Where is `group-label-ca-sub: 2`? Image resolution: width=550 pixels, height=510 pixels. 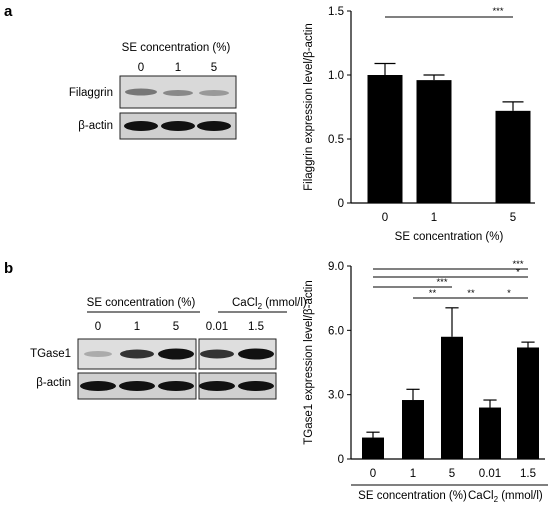
group-label-ca-sub: 2 is located at coordinates (496, 499).